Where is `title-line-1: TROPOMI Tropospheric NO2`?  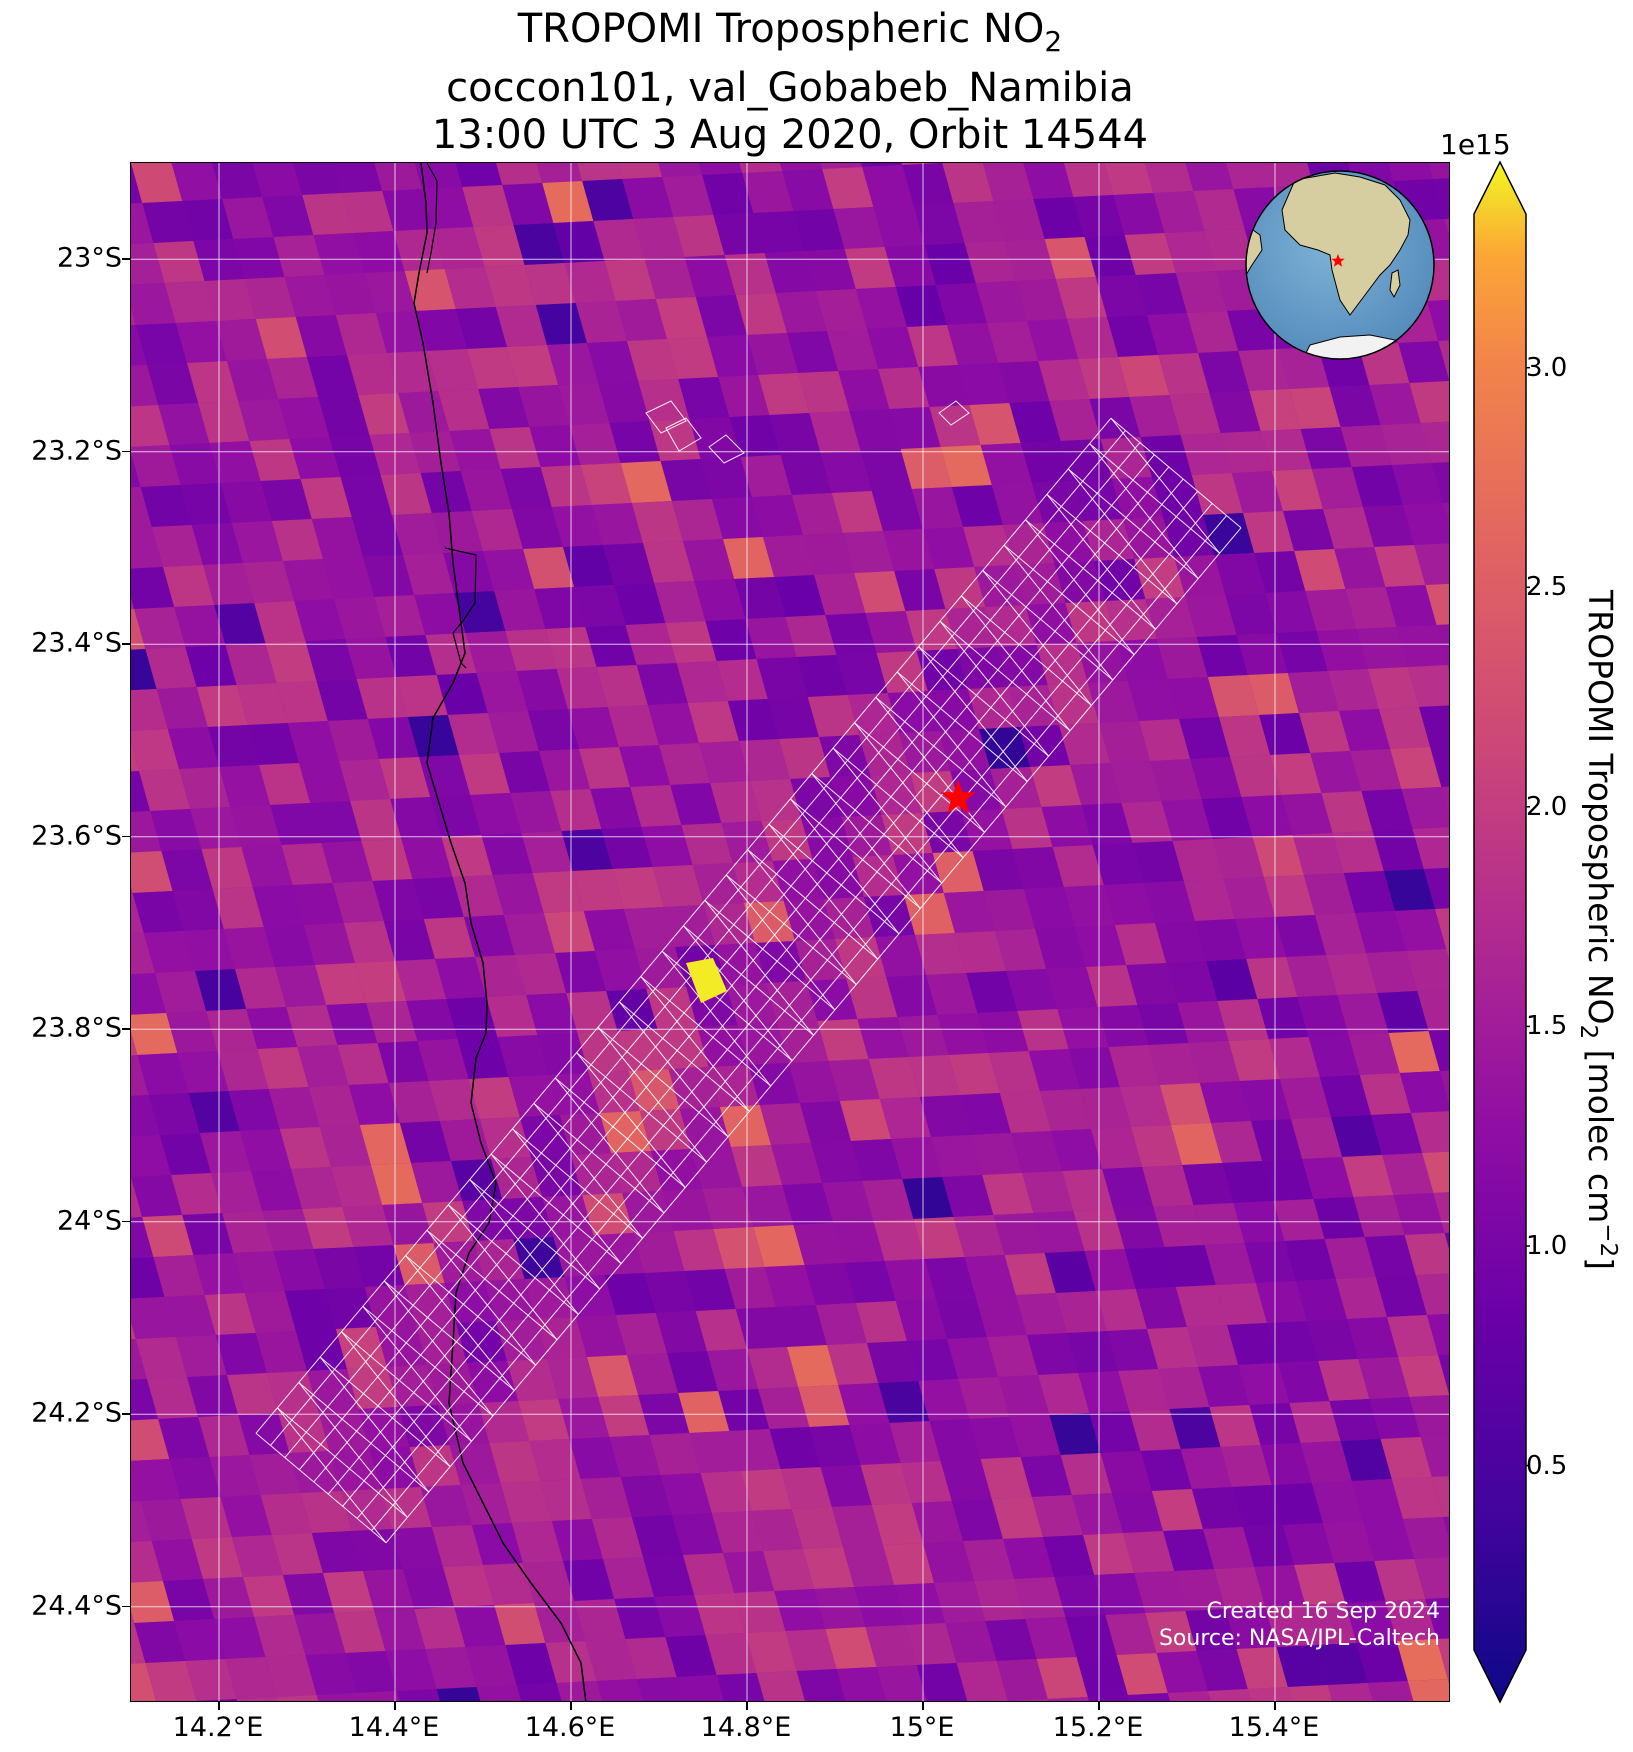 title-line-1: TROPOMI Tropospheric NO2 is located at coordinates (790, 32).